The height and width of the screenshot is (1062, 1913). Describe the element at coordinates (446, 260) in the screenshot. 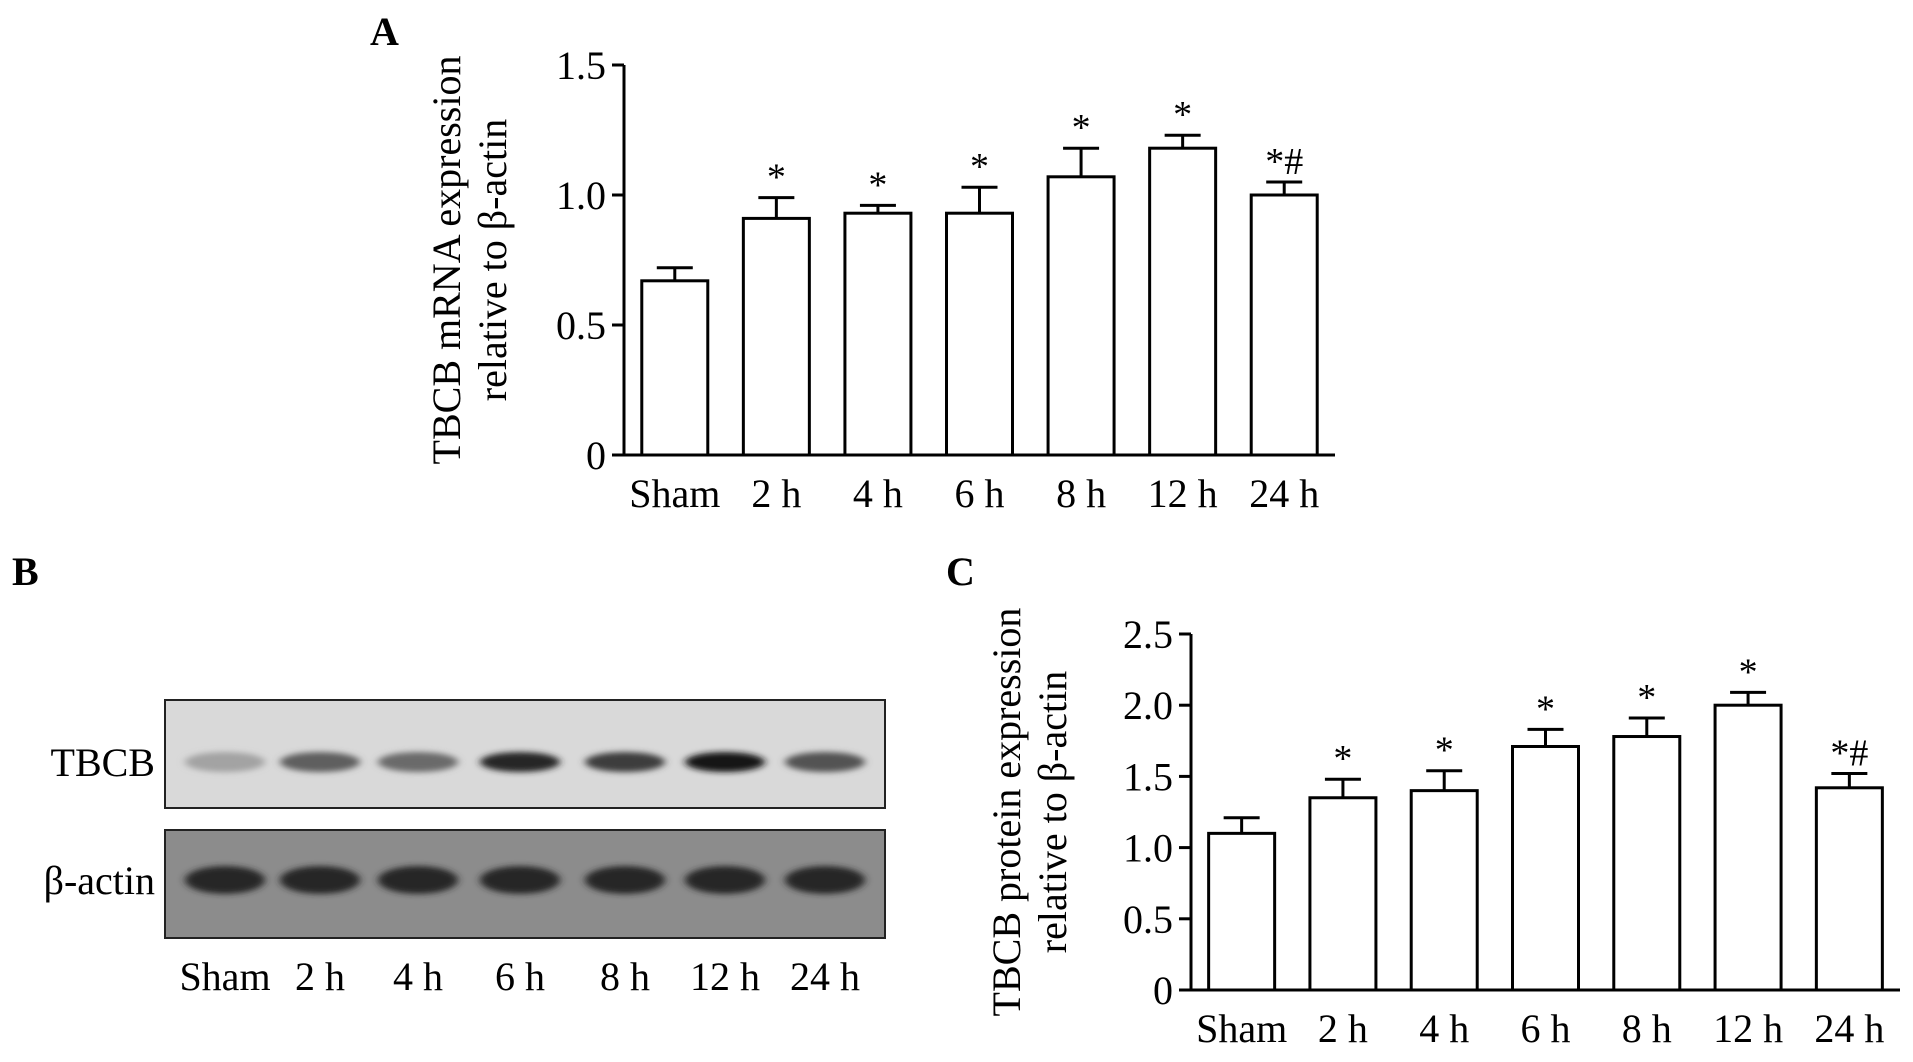

I see `y-axis-label: TBCB mRNA expression` at that location.